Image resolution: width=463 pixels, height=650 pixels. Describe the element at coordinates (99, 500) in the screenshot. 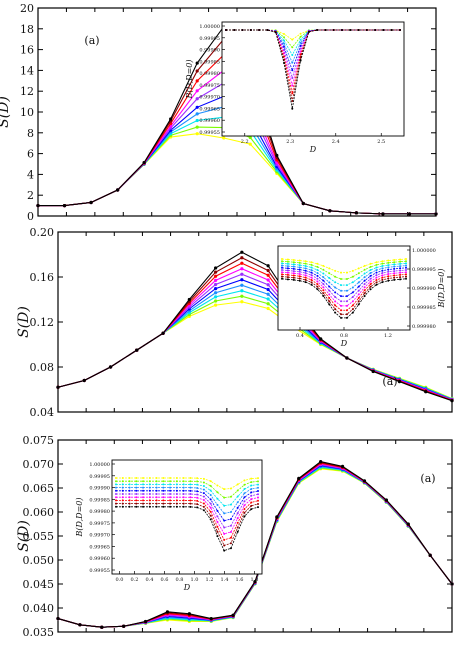

I see `inset-y-tick-label: 0.99985` at that location.